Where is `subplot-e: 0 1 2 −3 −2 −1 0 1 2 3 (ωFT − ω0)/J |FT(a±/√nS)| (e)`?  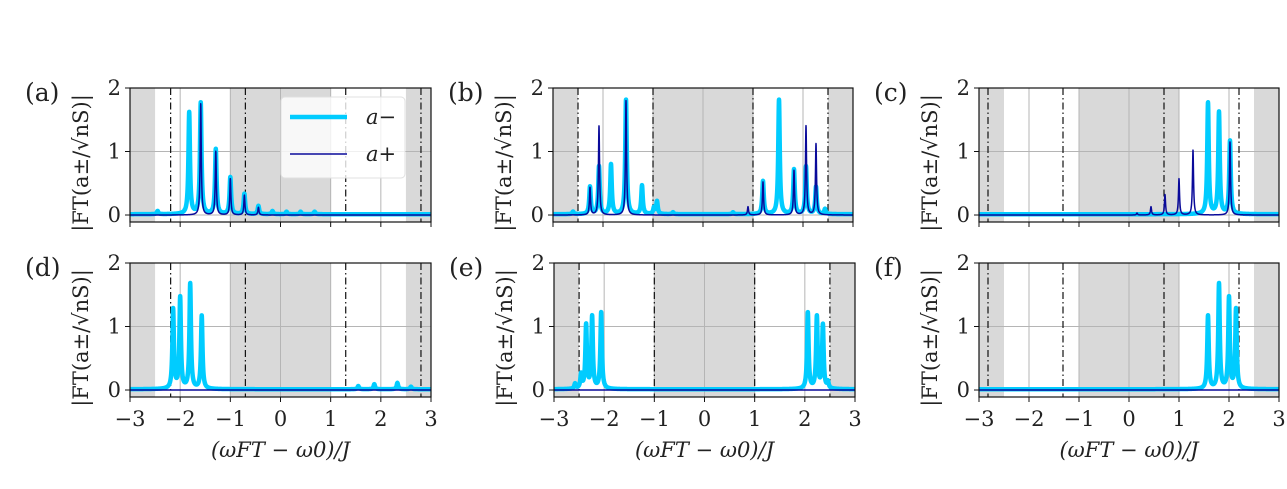 subplot-e: 0 1 2 −3 −2 −1 0 1 2 3 (ωFT − ω0)/J |FT(a±/√nS)| (e) is located at coordinates (655, 356).